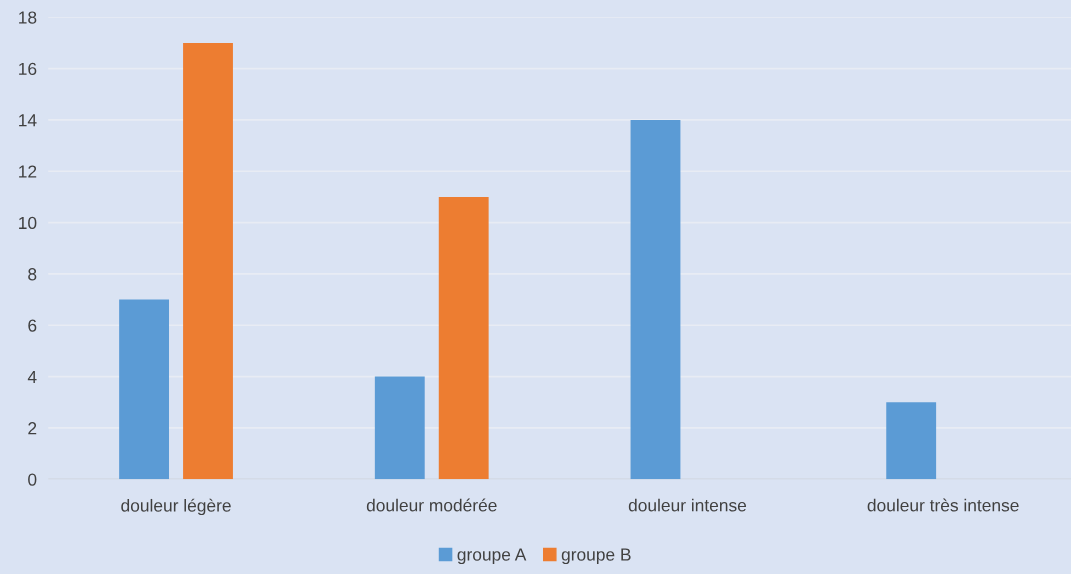 The height and width of the screenshot is (574, 1071). What do you see at coordinates (32, 479) in the screenshot?
I see `y-tick-label: 0` at bounding box center [32, 479].